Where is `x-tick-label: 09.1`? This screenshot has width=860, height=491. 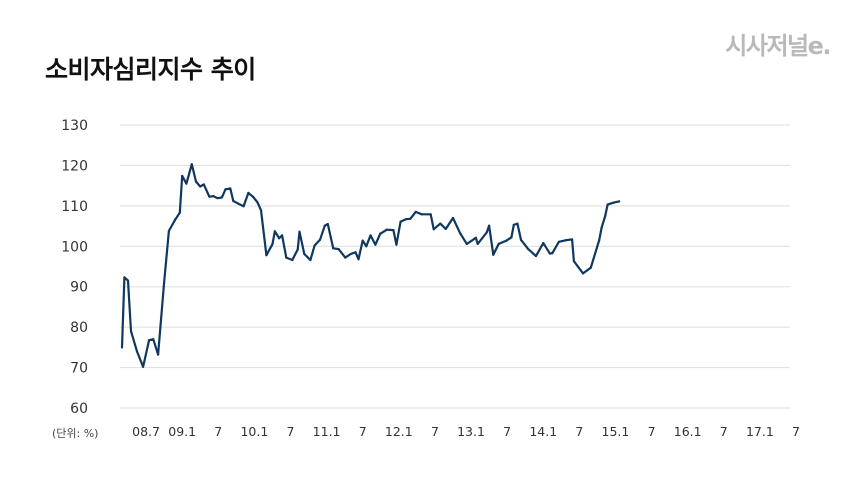 x-tick-label: 09.1 is located at coordinates (182, 431).